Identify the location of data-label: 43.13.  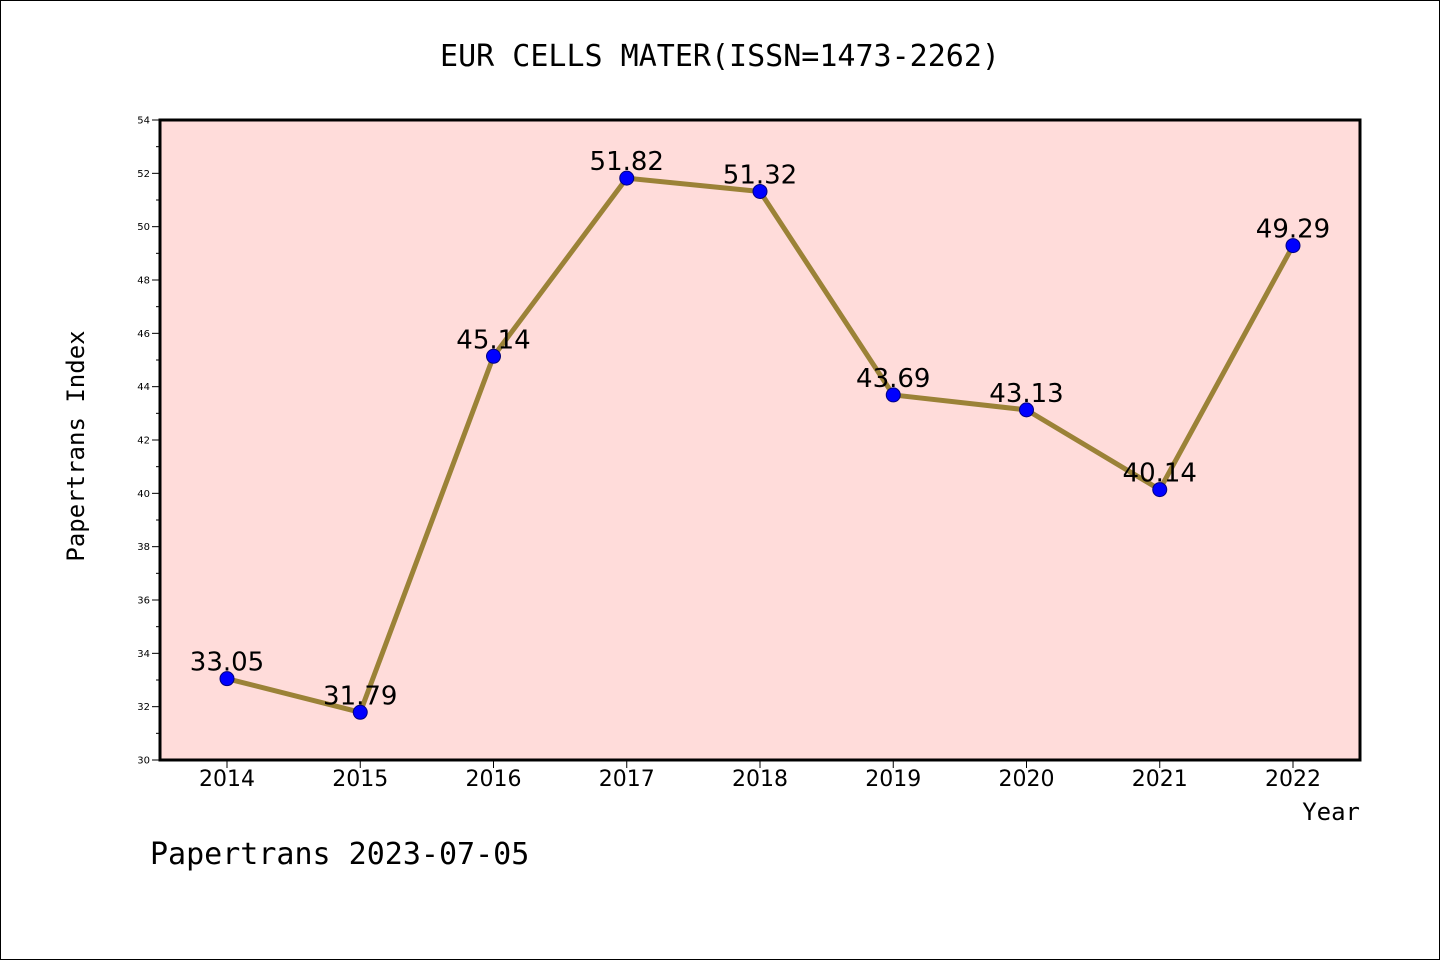
(1026, 394).